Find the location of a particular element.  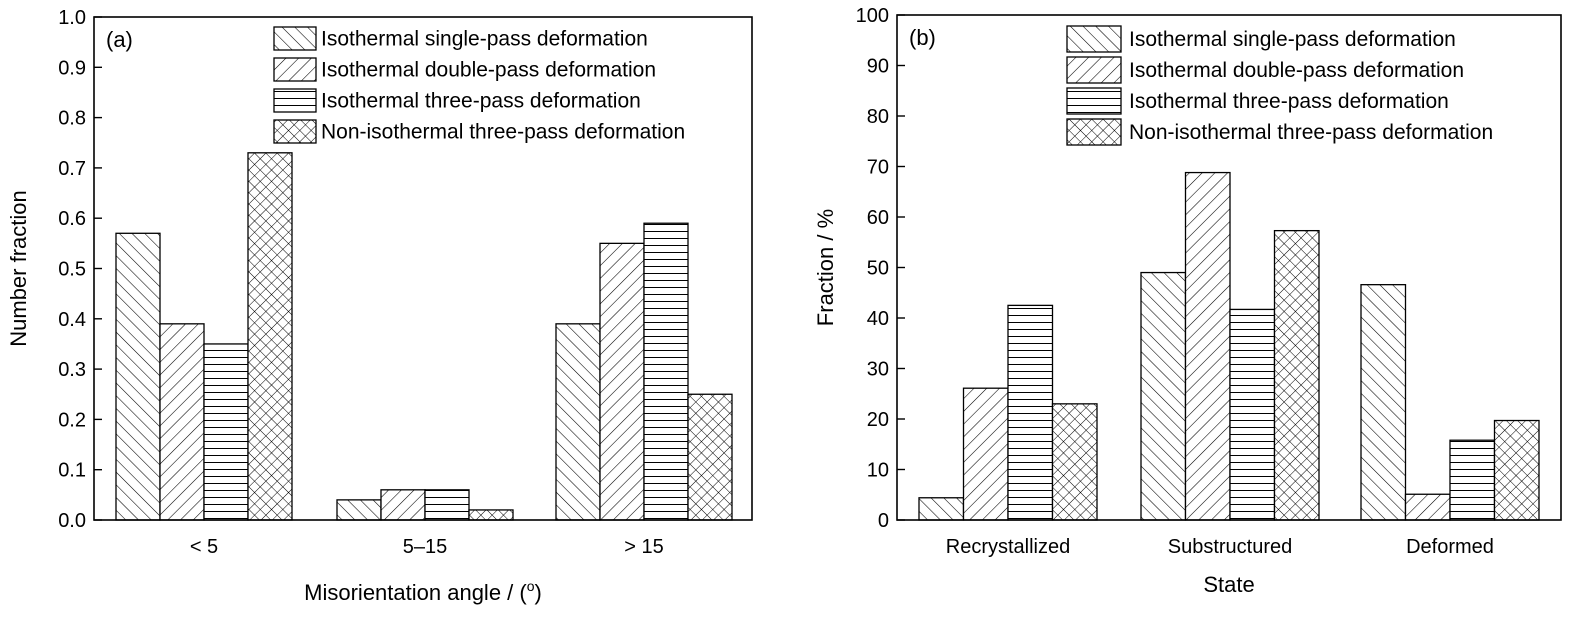

y-tick-label: 0.9 is located at coordinates (72, 68).